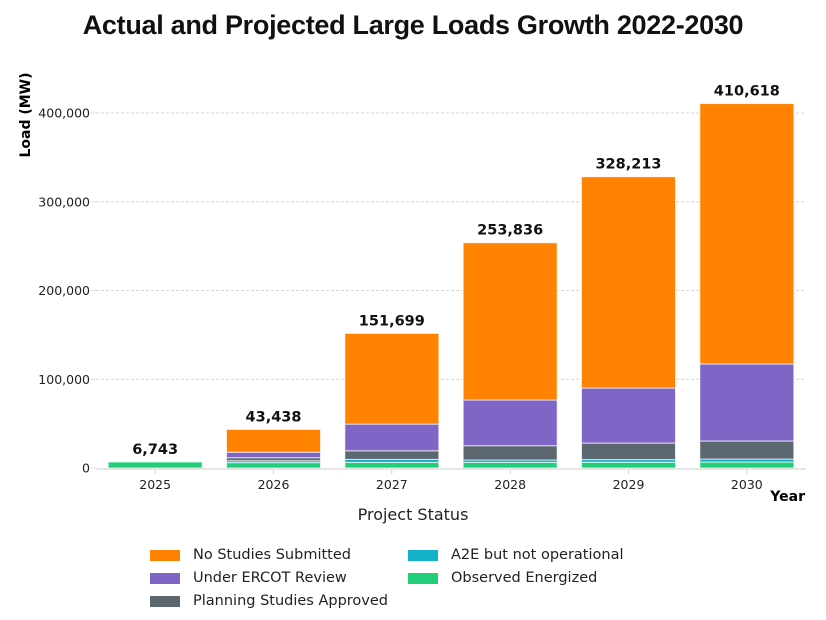 The height and width of the screenshot is (620, 826). Describe the element at coordinates (510, 231) in the screenshot. I see `total-label: 253,836` at that location.